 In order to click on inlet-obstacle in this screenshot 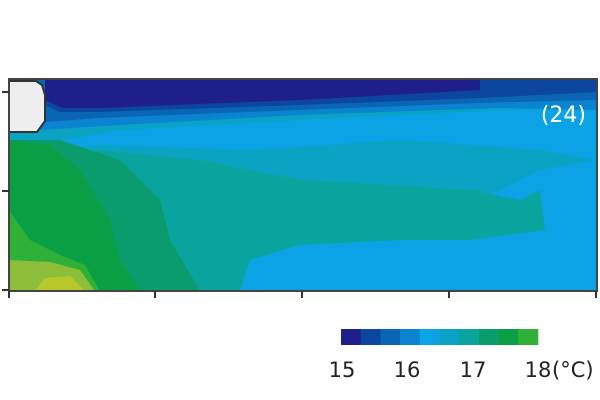, I will do `click(27, 106)`.